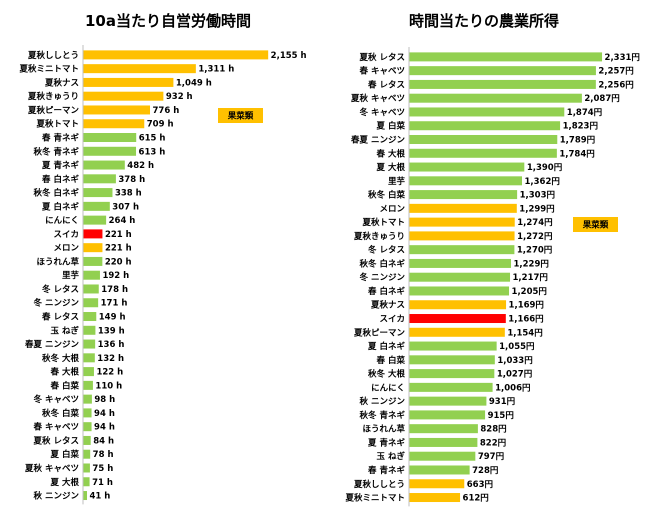 This screenshot has width=650, height=518. Describe the element at coordinates (118, 235) in the screenshot. I see `chart-0-value-label: 221 h` at that location.